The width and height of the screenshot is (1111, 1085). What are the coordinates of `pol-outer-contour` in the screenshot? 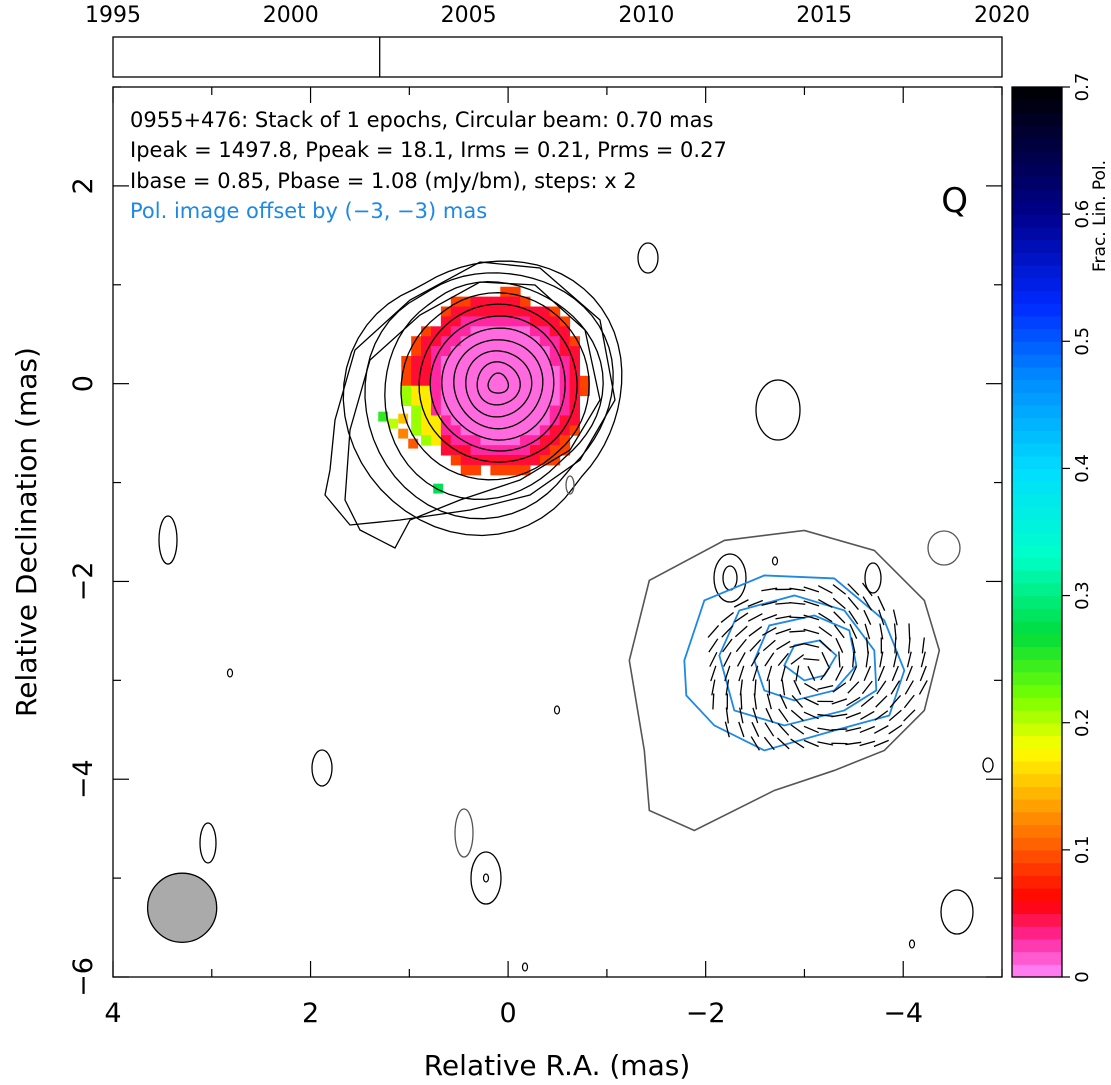 It's located at (784, 680).